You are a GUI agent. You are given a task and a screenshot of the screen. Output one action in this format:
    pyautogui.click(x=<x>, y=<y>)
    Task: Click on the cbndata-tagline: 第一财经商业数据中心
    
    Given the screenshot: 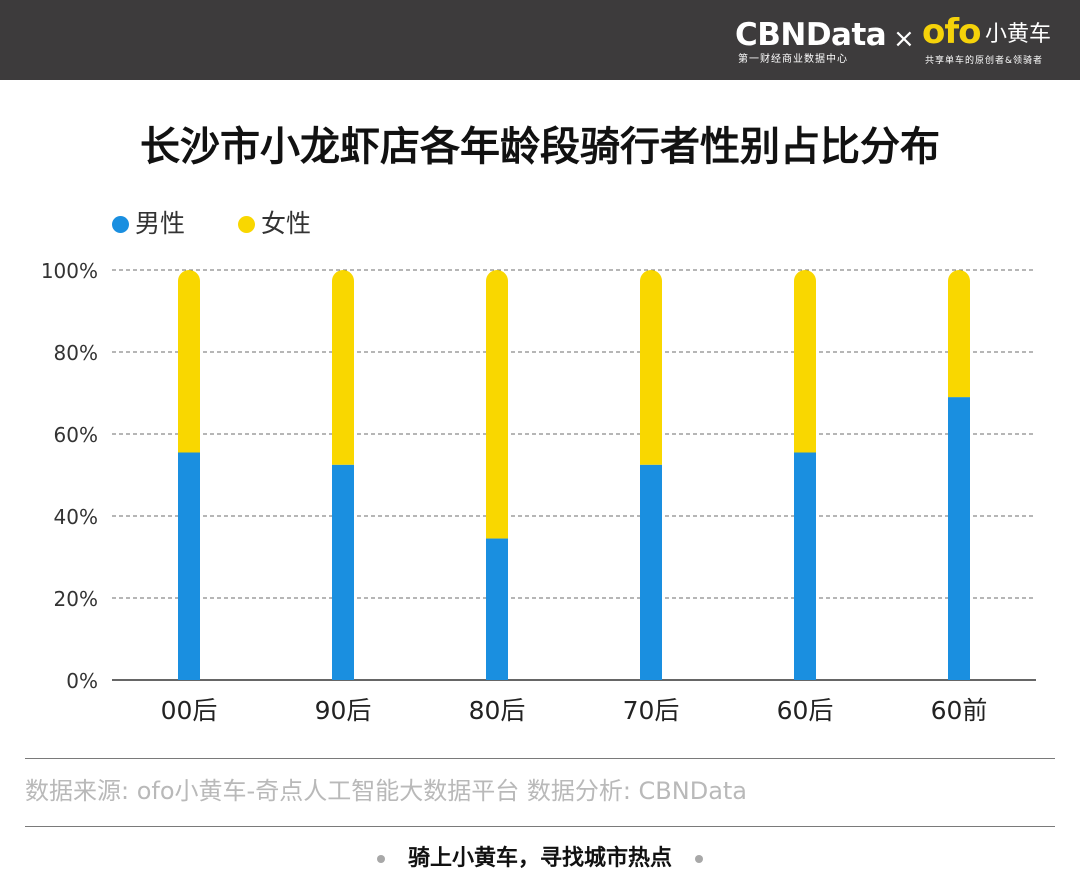 What is the action you would take?
    pyautogui.click(x=793, y=59)
    